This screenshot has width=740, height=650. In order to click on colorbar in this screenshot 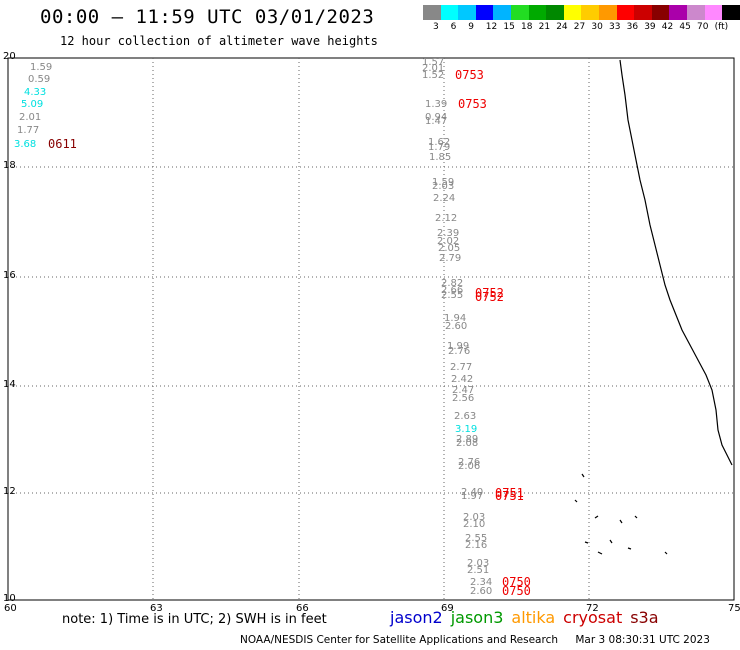, I will do `click(581, 12)`.